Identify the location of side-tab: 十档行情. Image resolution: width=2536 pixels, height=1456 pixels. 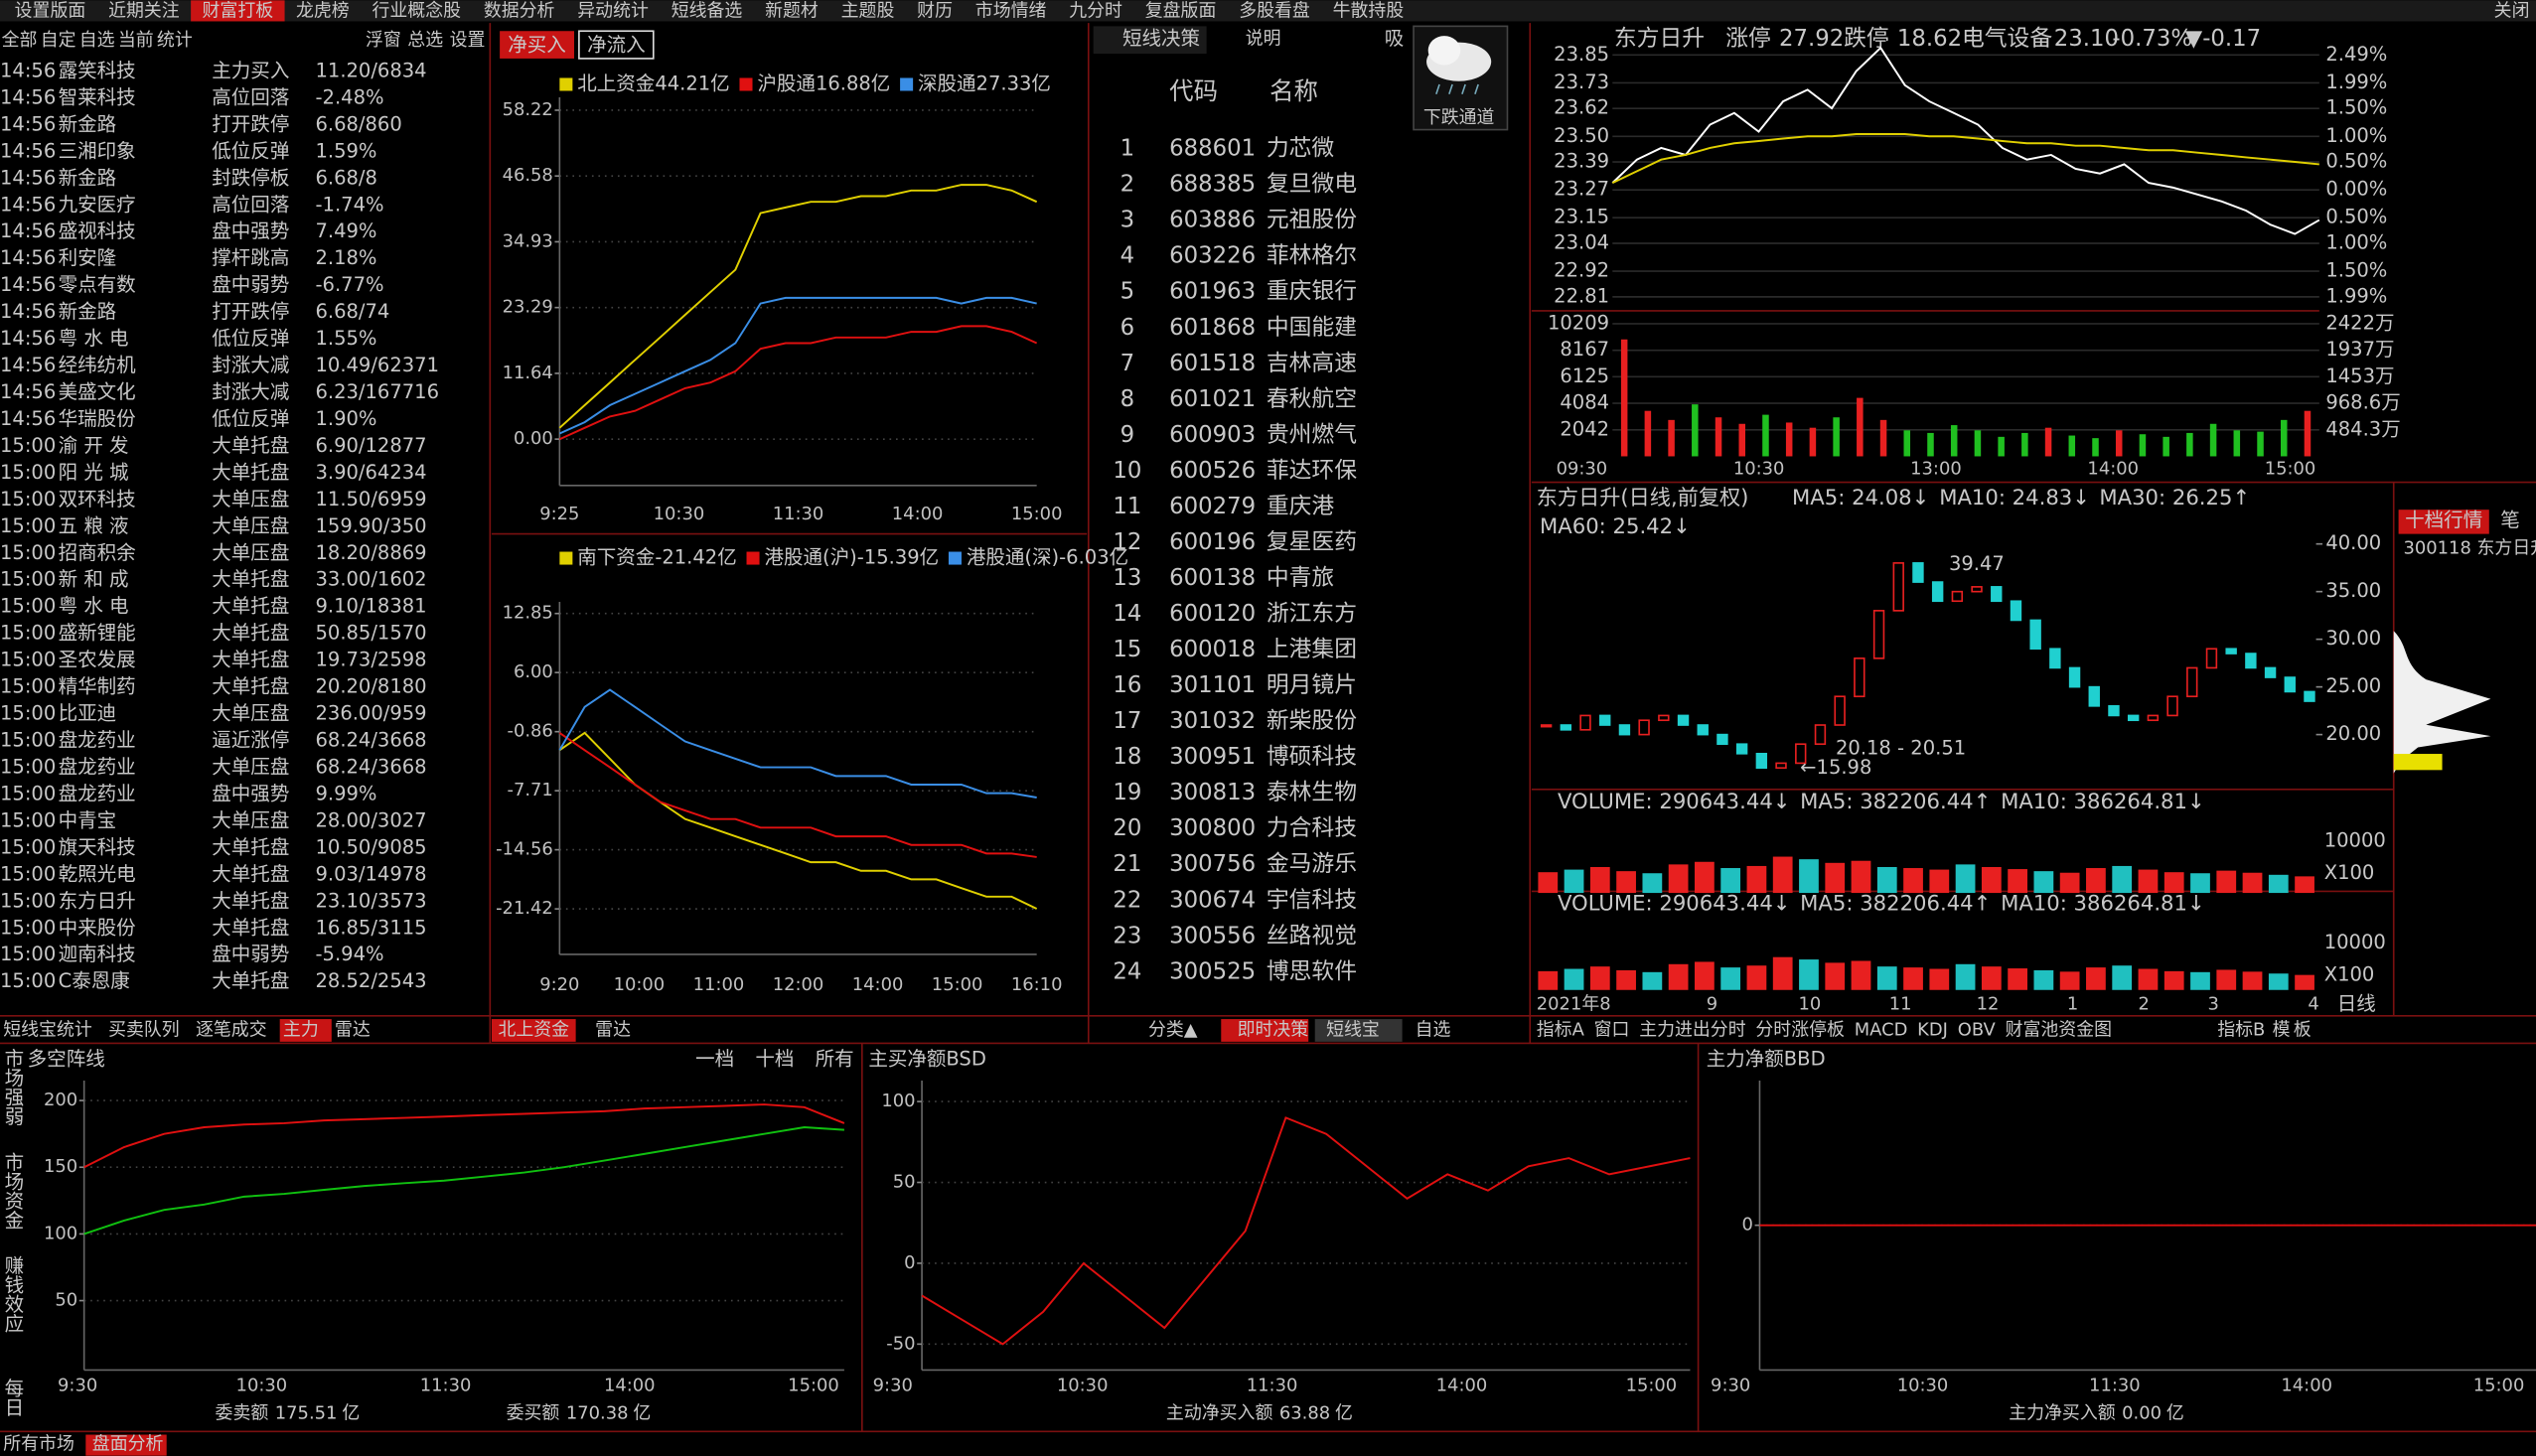
(2444, 520).